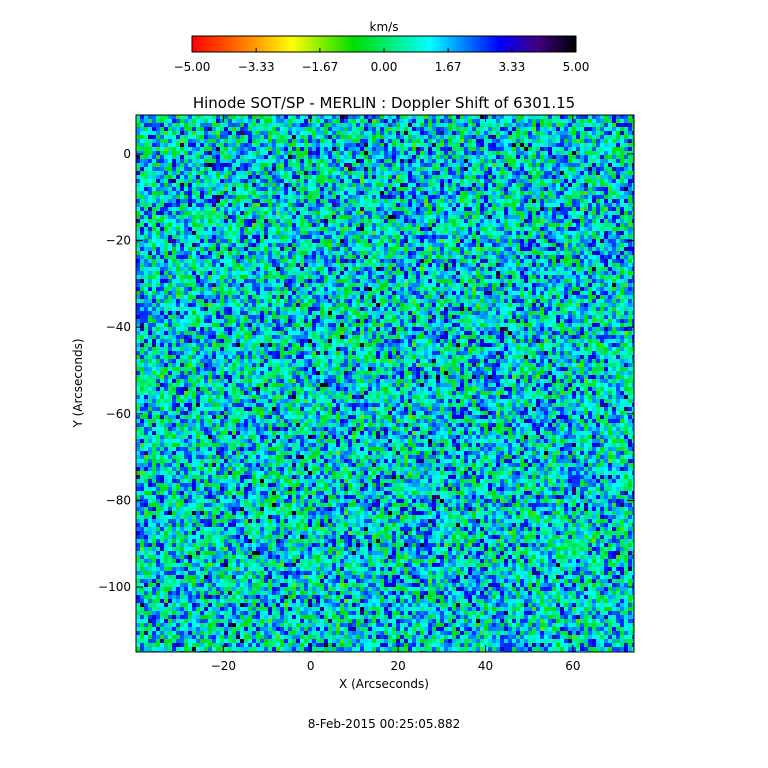  What do you see at coordinates (118, 500) in the screenshot?
I see `y-tick-label: −80` at bounding box center [118, 500].